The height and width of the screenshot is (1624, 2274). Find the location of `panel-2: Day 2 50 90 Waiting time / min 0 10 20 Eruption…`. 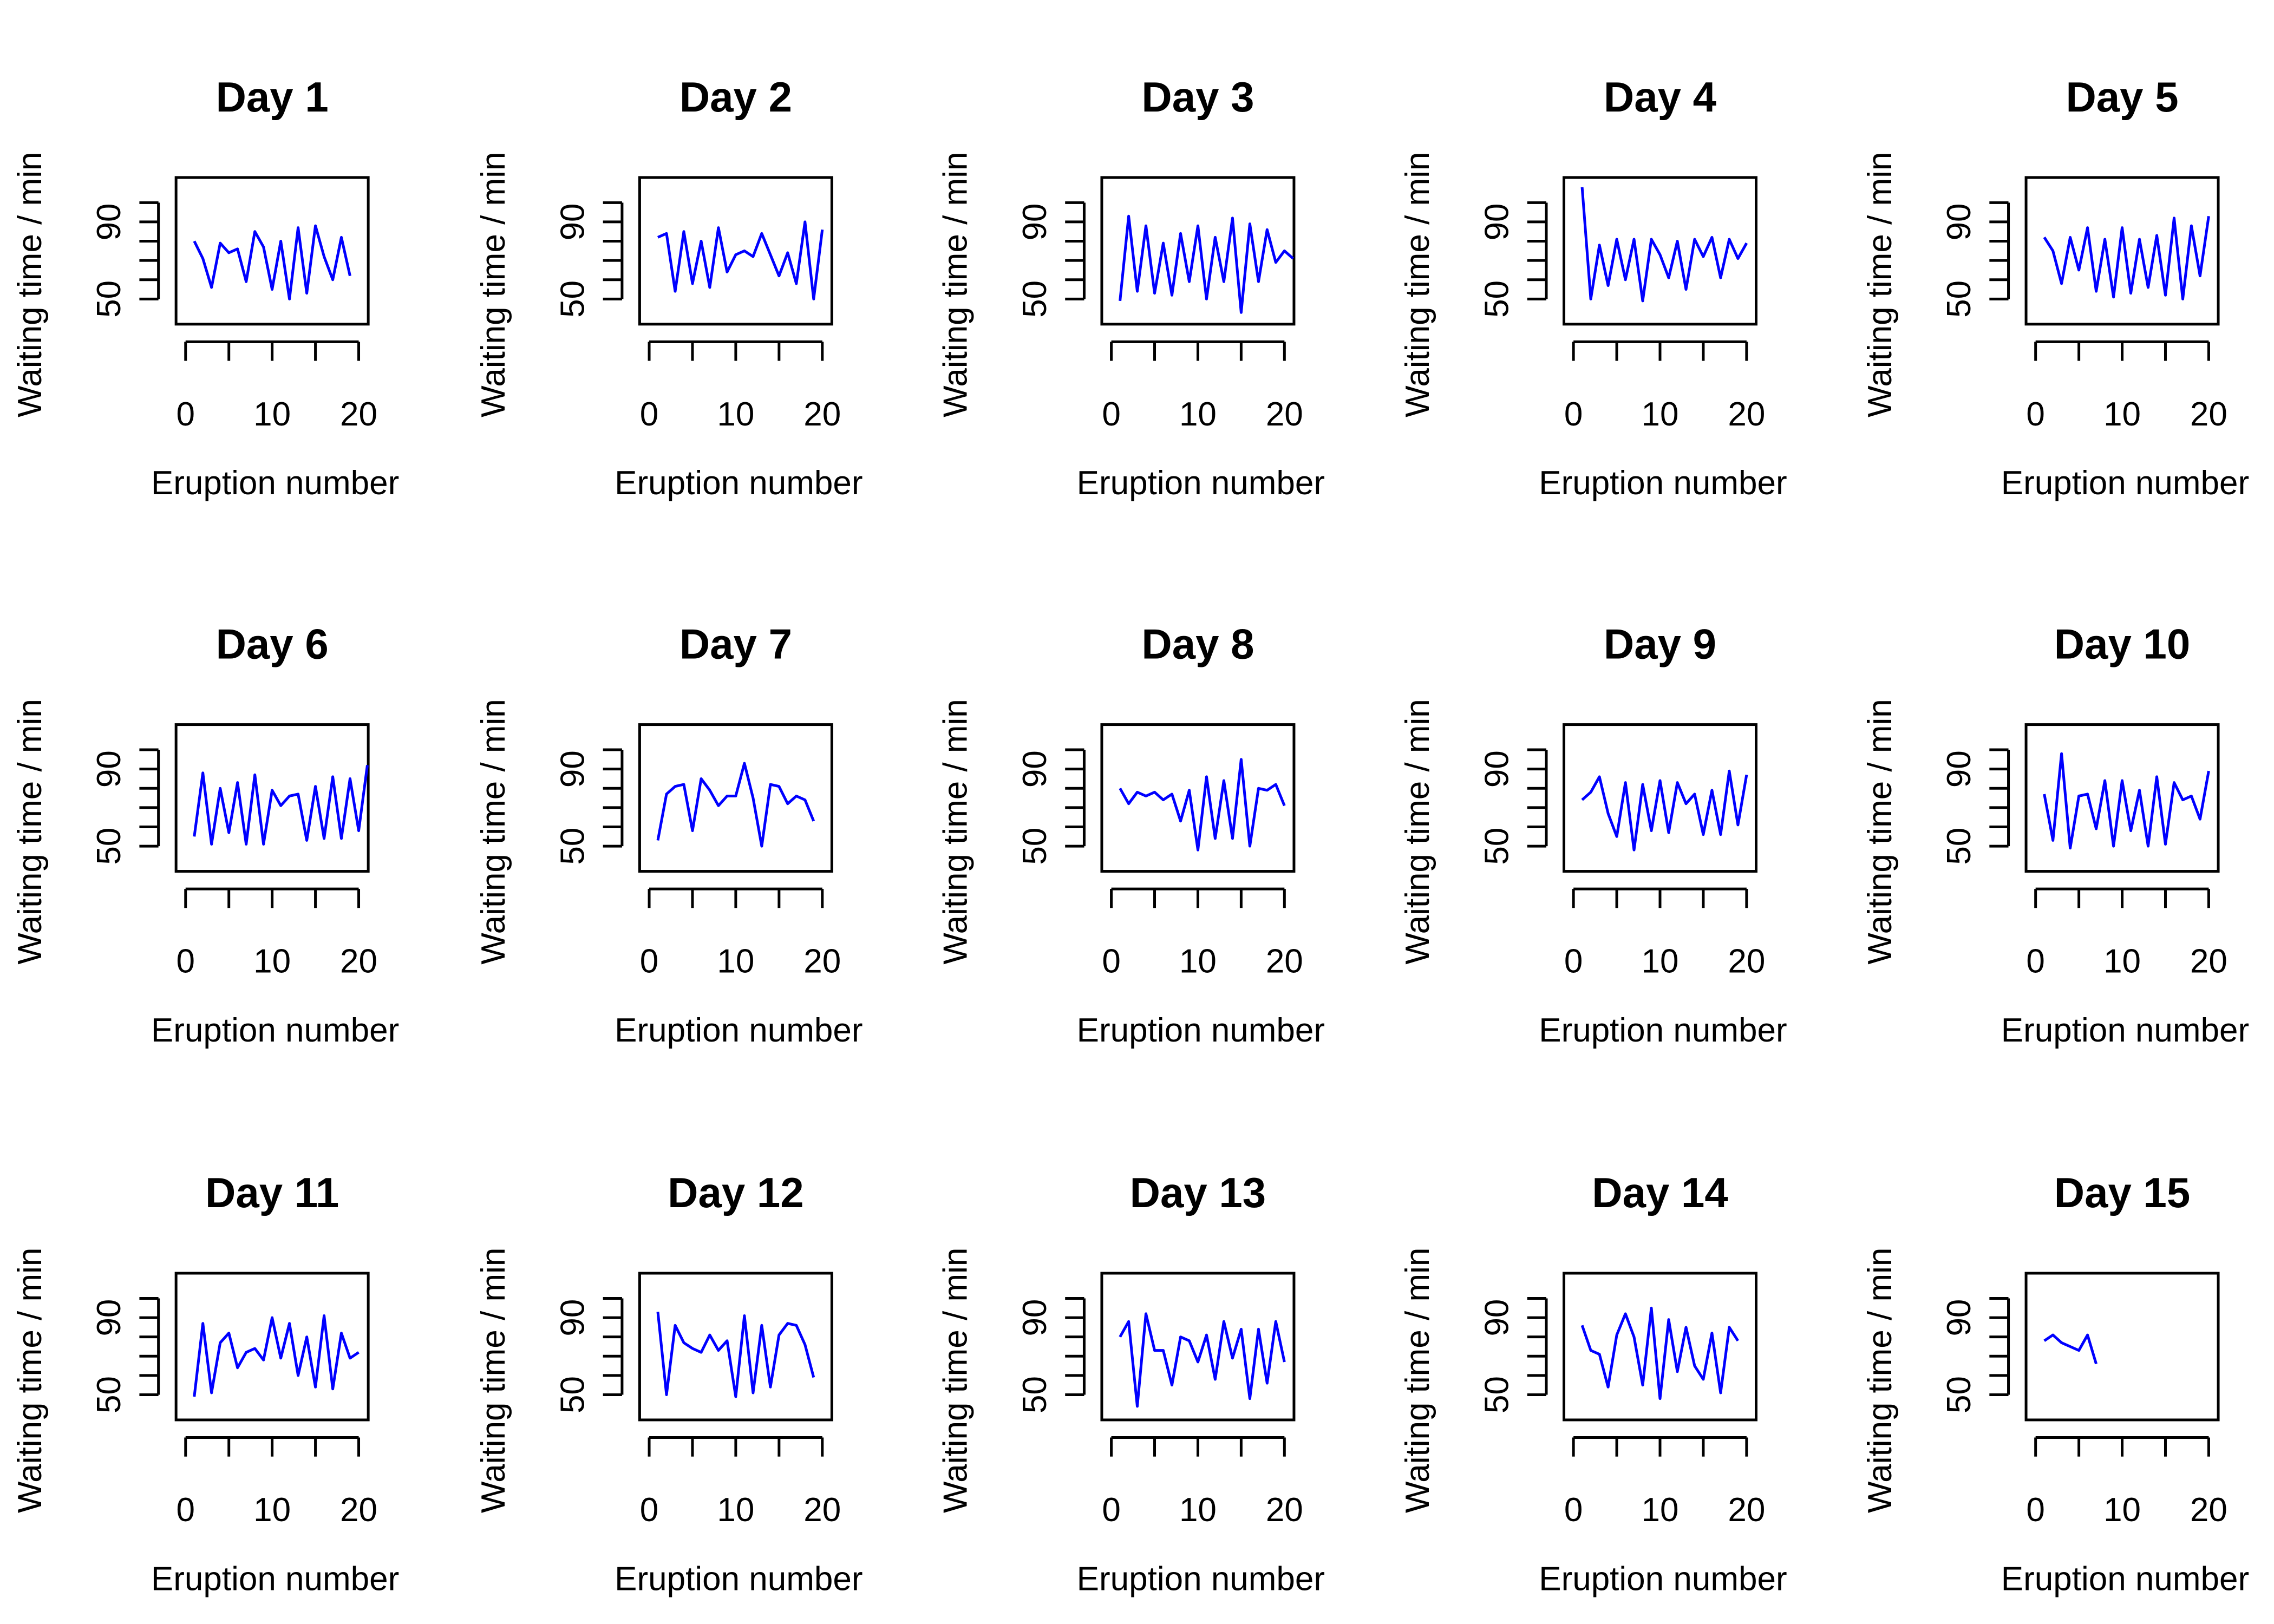

panel-2: Day 2 50 90 Waiting time / min 0 10 20 Eruption… is located at coordinates (669, 287).